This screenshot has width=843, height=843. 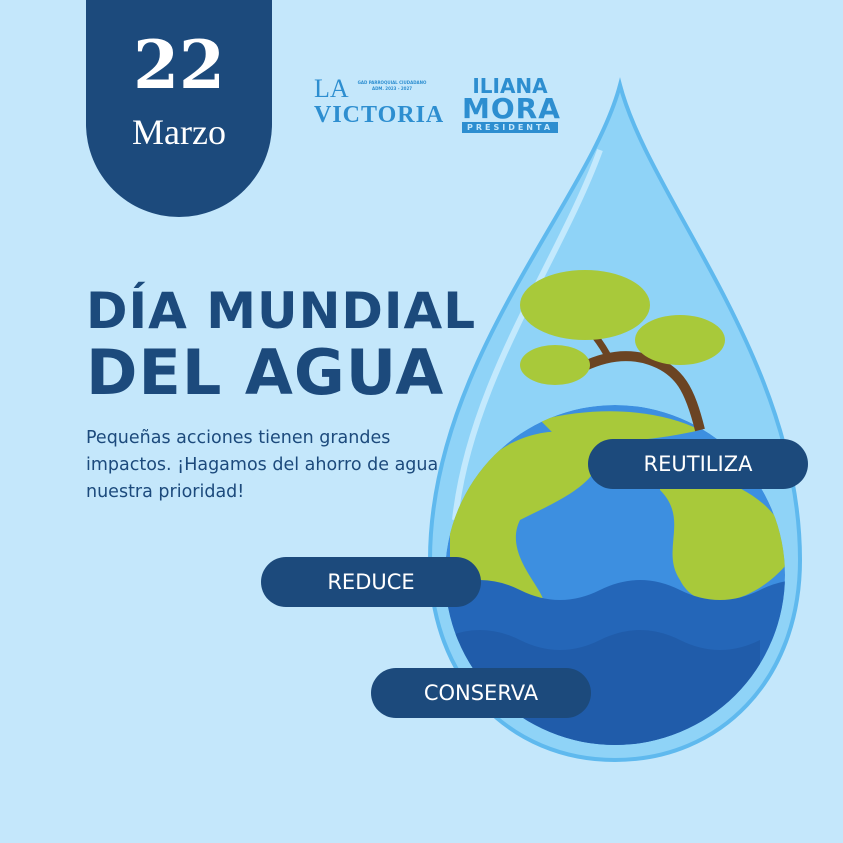 What do you see at coordinates (179, 108) in the screenshot?
I see `date-badge: 22 Marzo` at bounding box center [179, 108].